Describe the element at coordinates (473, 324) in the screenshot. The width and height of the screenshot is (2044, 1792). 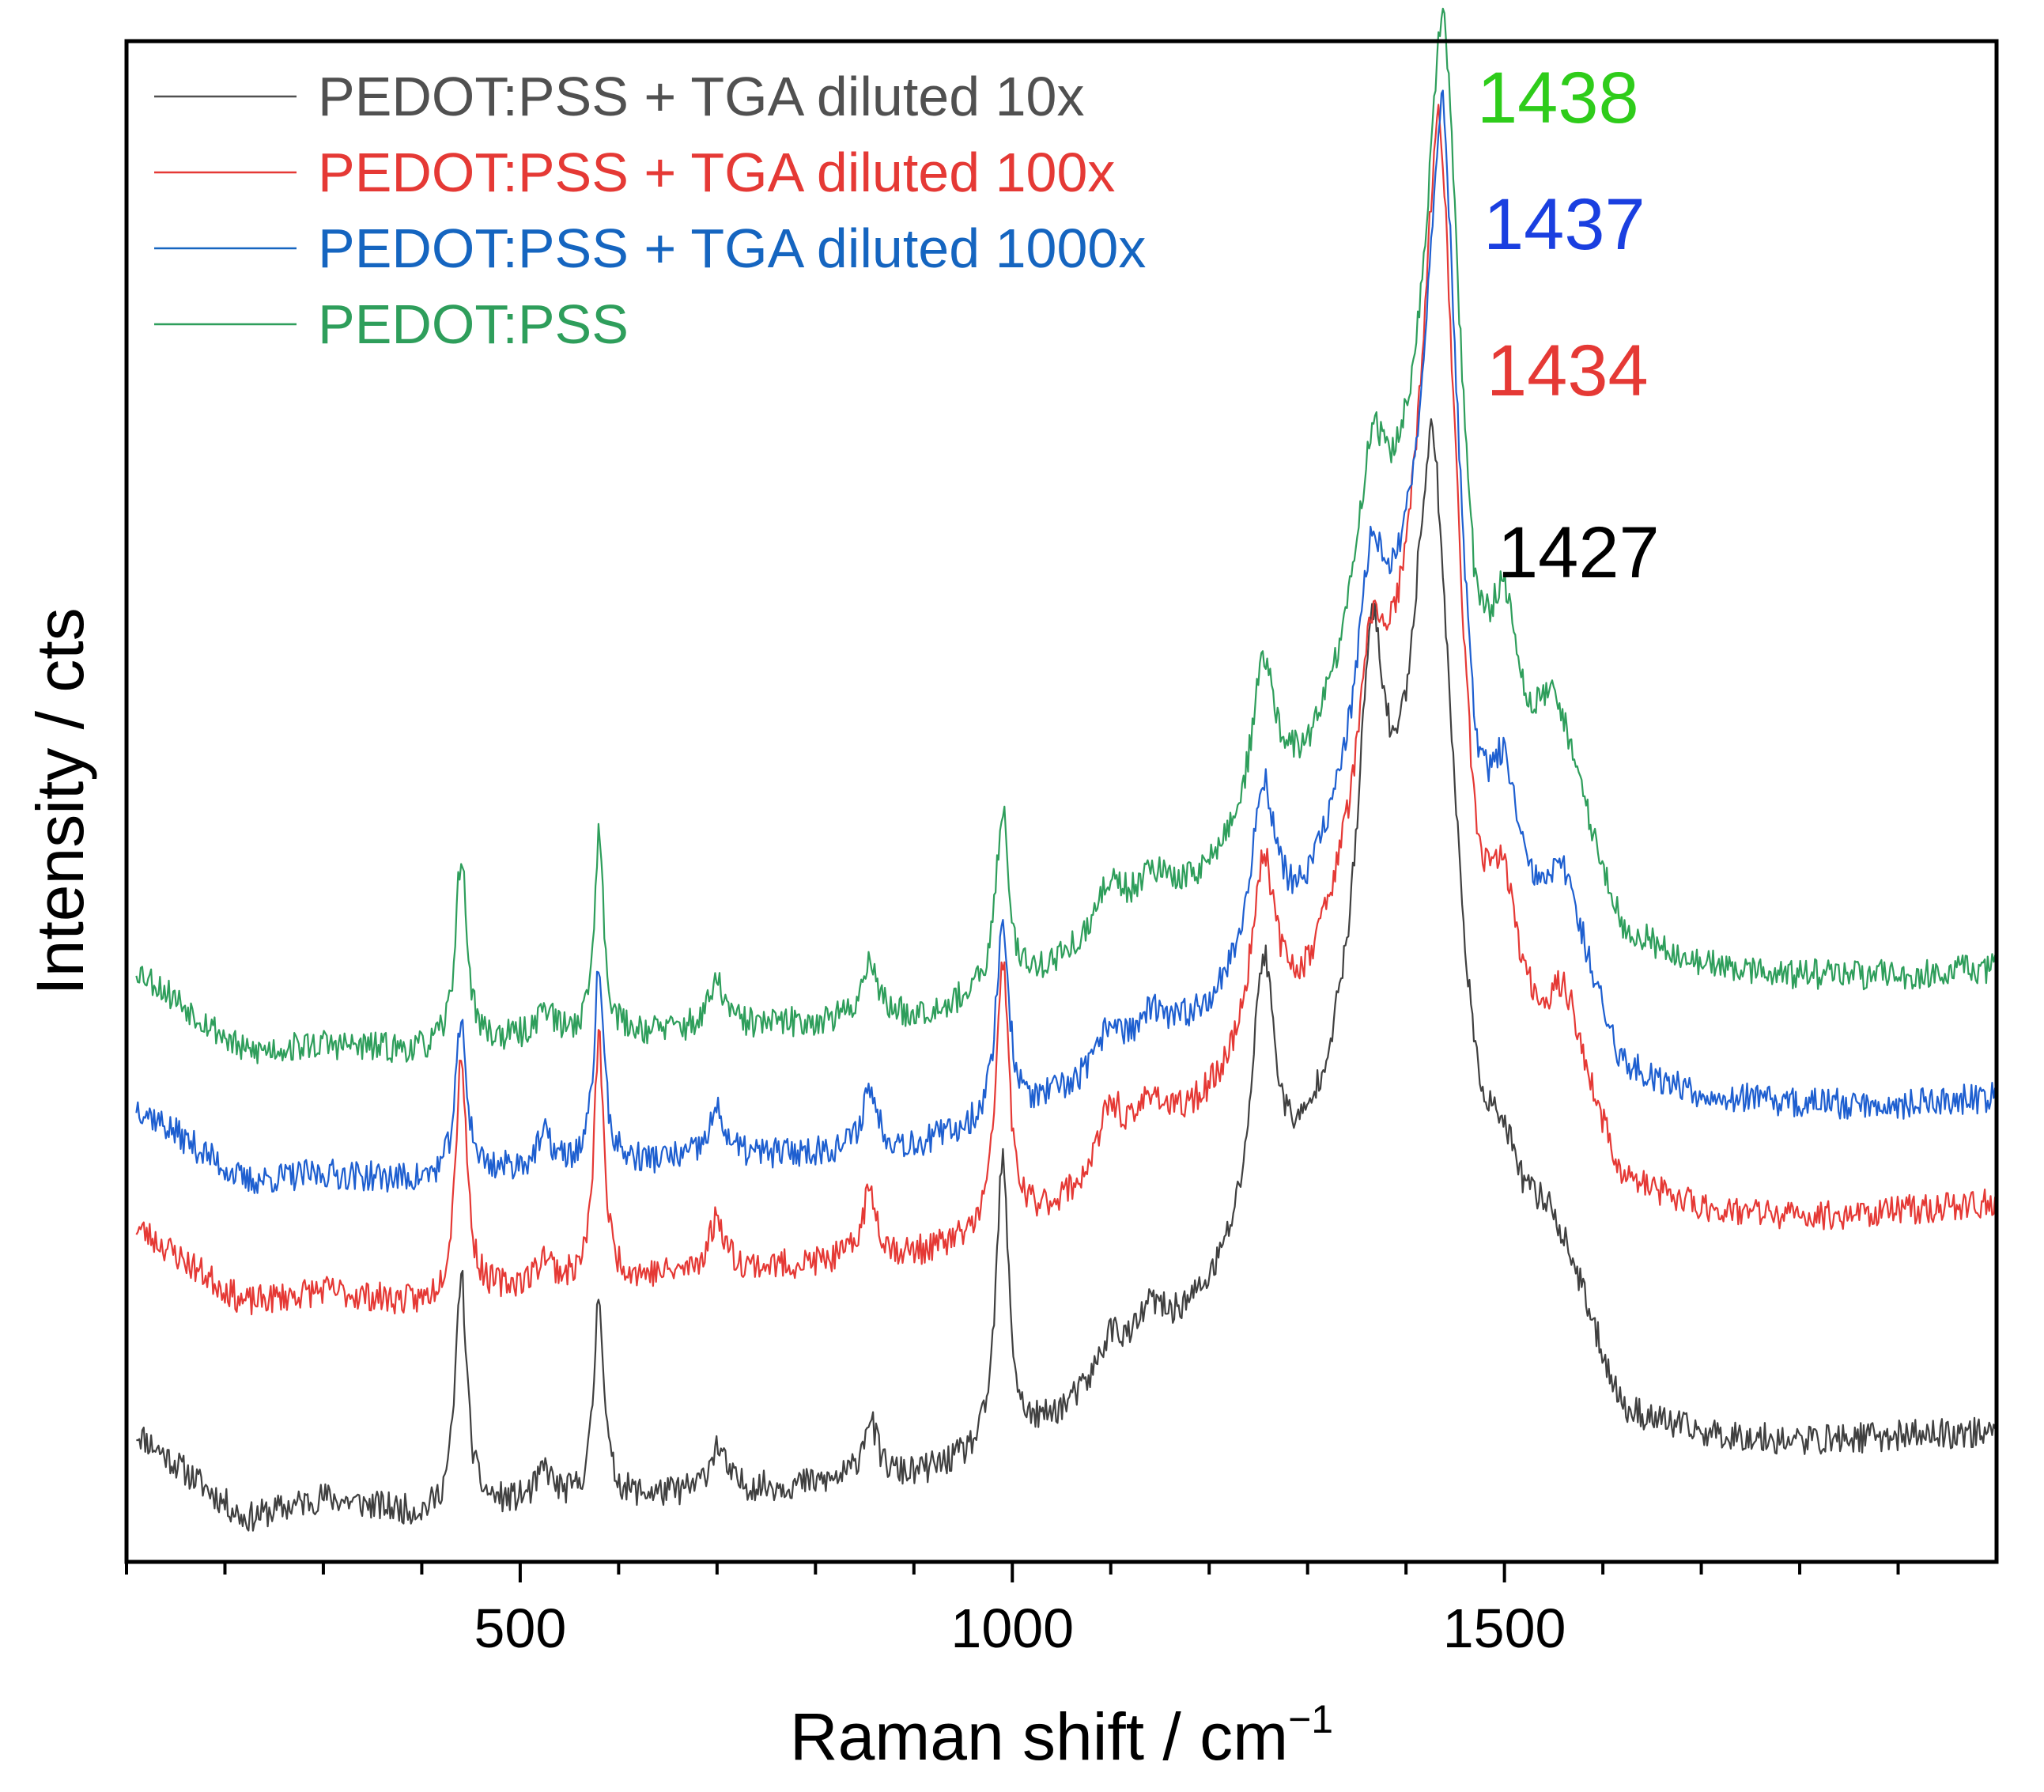
I see `legend-label-4: PEDOT:PSS` at that location.